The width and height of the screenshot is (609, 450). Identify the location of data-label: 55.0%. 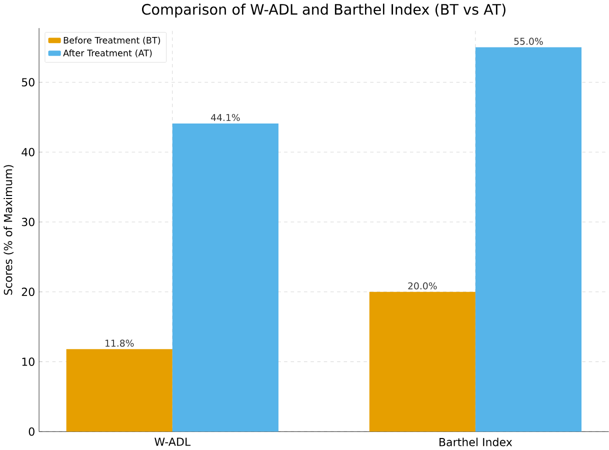
(528, 41).